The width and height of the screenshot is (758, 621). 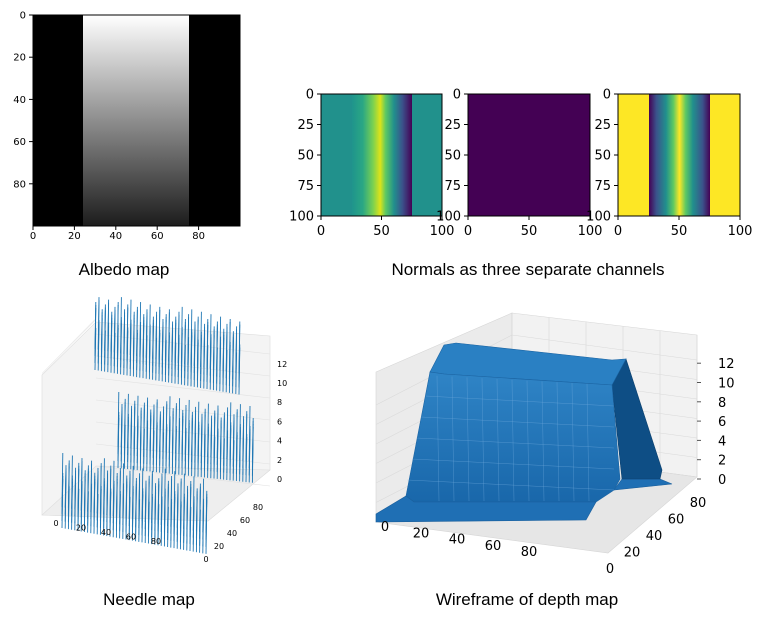 What do you see at coordinates (279, 479) in the screenshot?
I see `needle-ztick-label: 0` at bounding box center [279, 479].